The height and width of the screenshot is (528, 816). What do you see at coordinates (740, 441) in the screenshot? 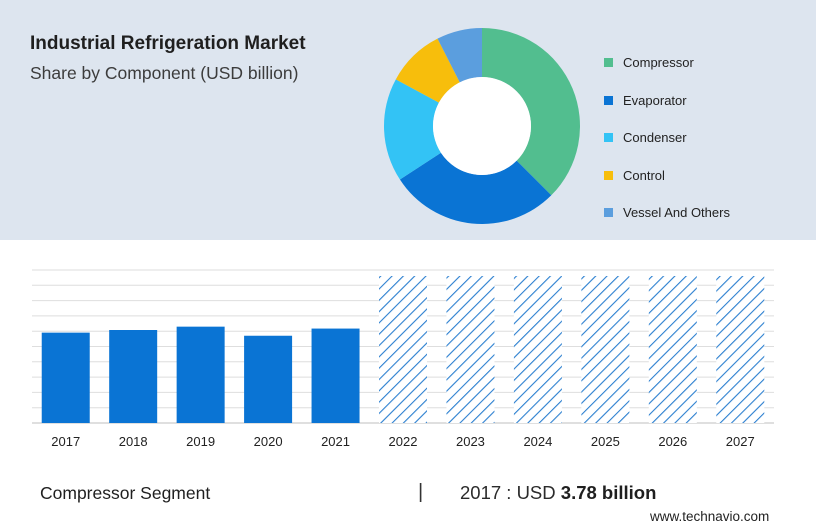
I see `x-tick-label: 2027` at bounding box center [740, 441].